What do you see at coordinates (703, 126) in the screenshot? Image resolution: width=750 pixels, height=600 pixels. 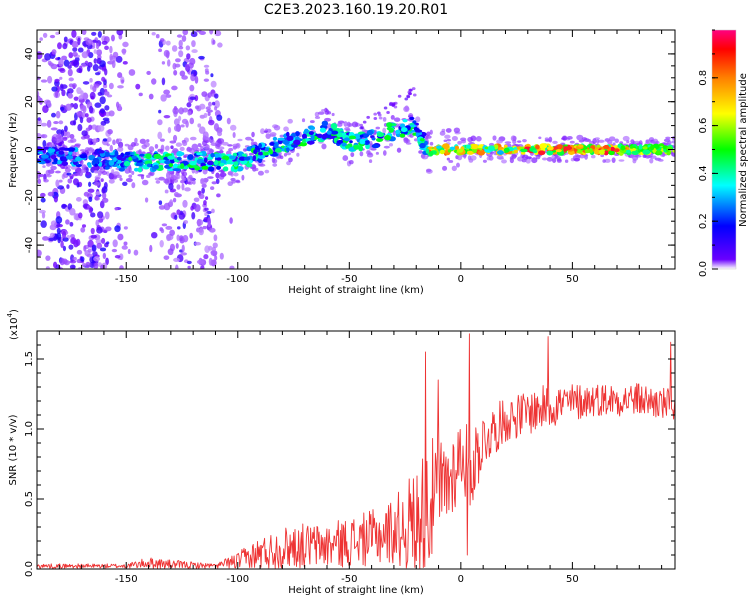 I see `colorbar-tick-label: 0.6` at bounding box center [703, 126].